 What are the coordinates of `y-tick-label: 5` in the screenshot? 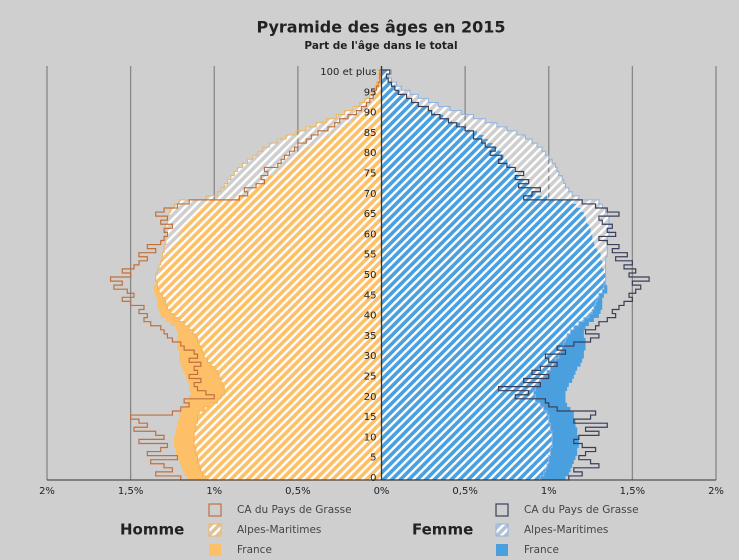 It's located at (373, 458).